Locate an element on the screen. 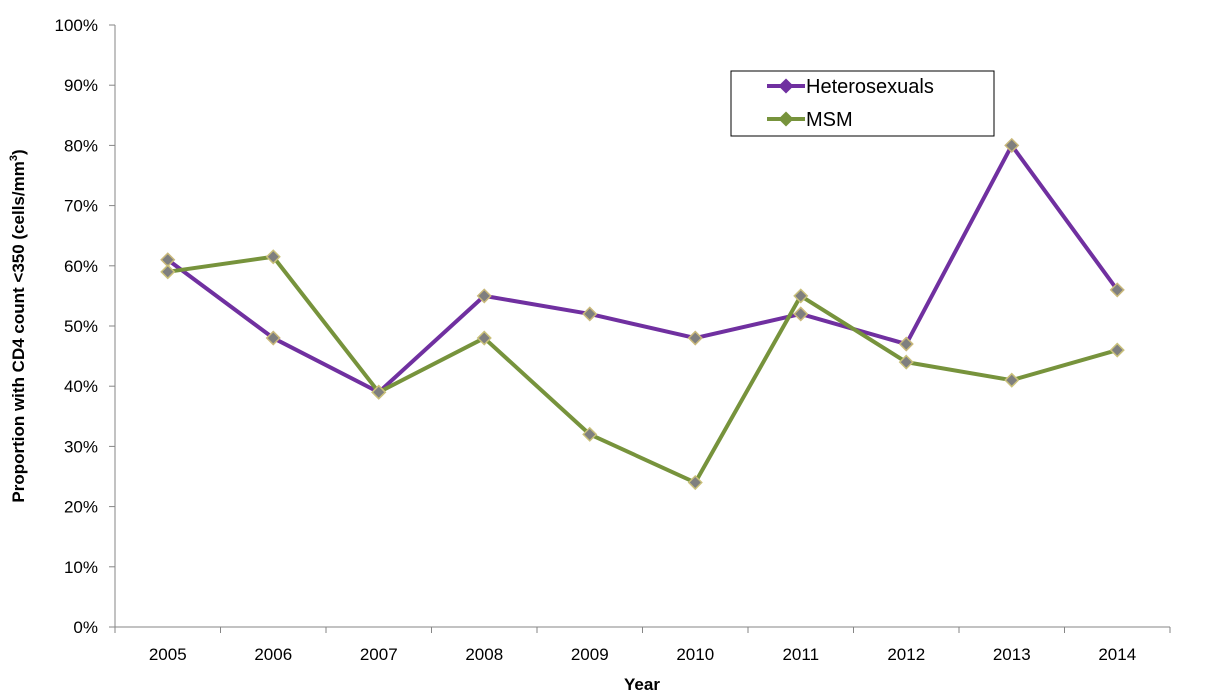  y-tick-label: 80% is located at coordinates (81, 145).